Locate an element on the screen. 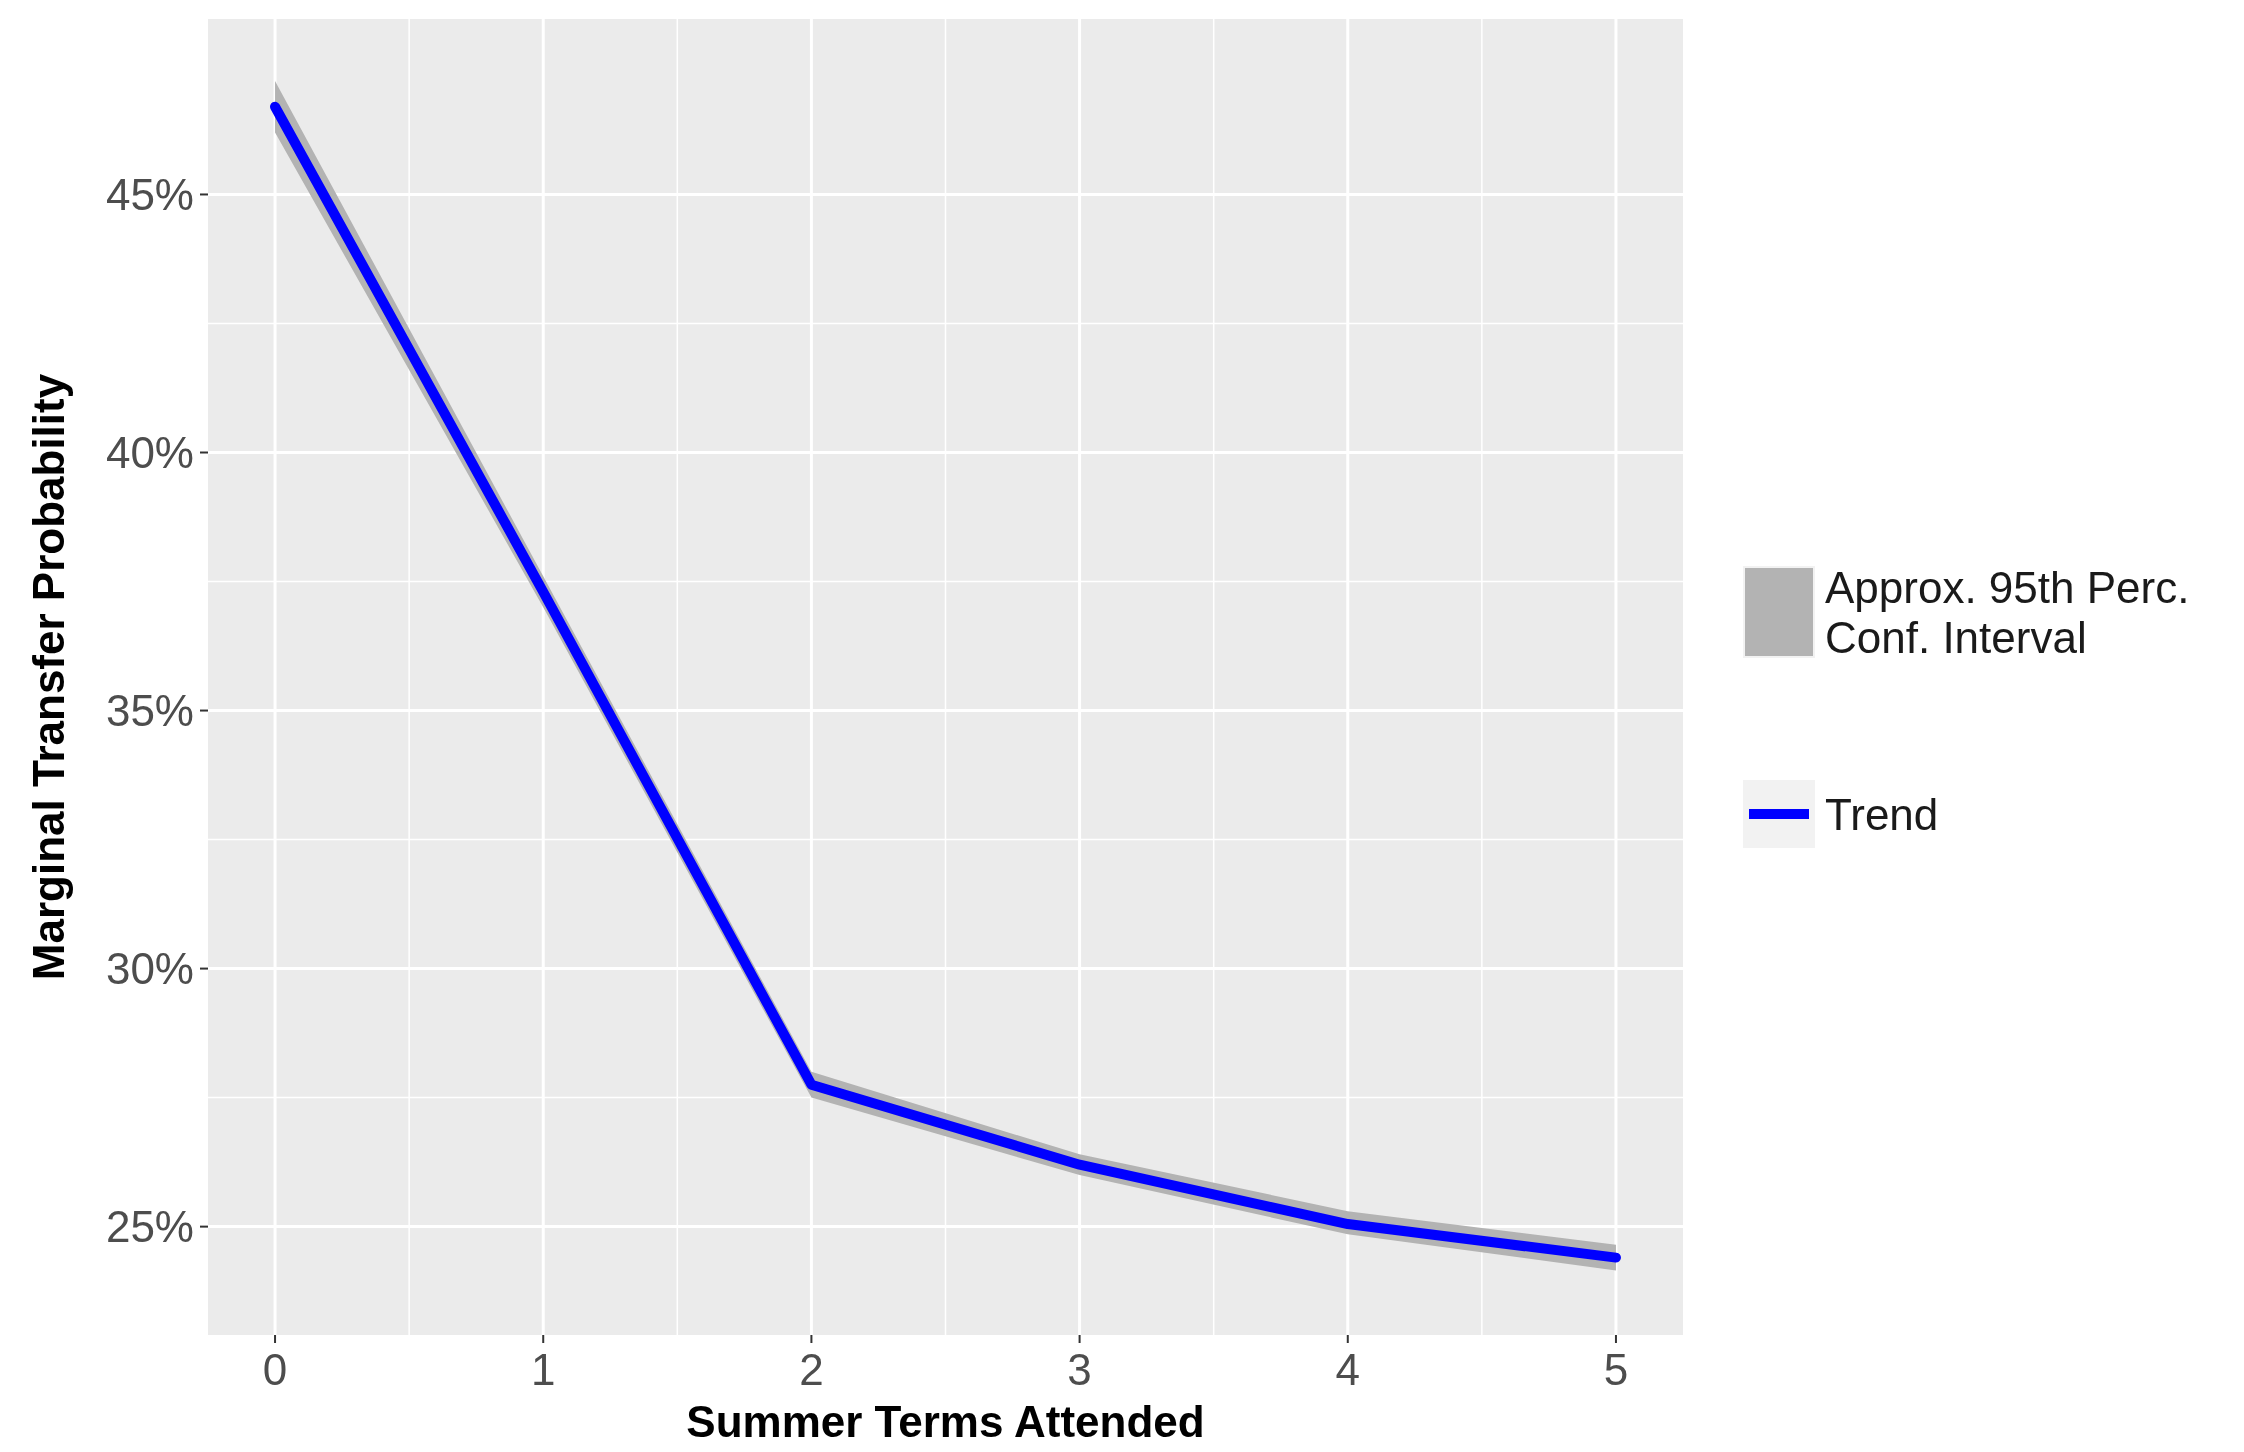  x-tick-label: 2 is located at coordinates (811, 1369).